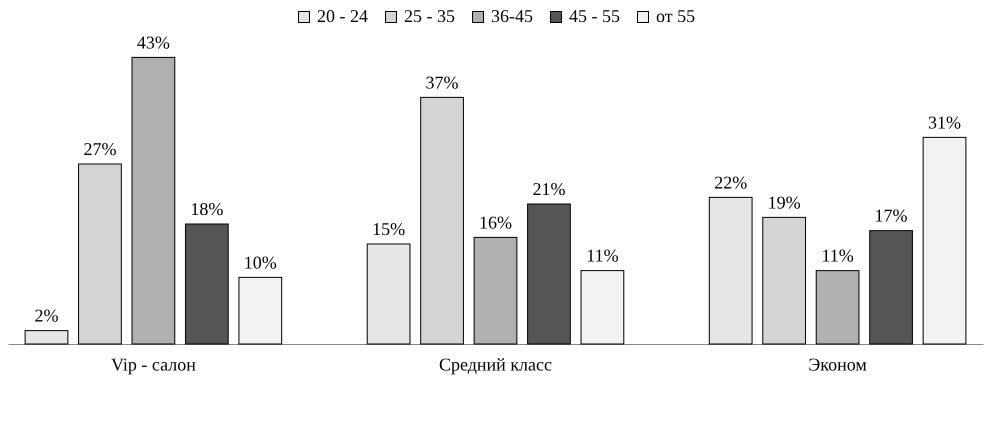 Image resolution: width=991 pixels, height=434 pixels. Describe the element at coordinates (512, 16) in the screenshot. I see `legend-label: 36-45` at that location.